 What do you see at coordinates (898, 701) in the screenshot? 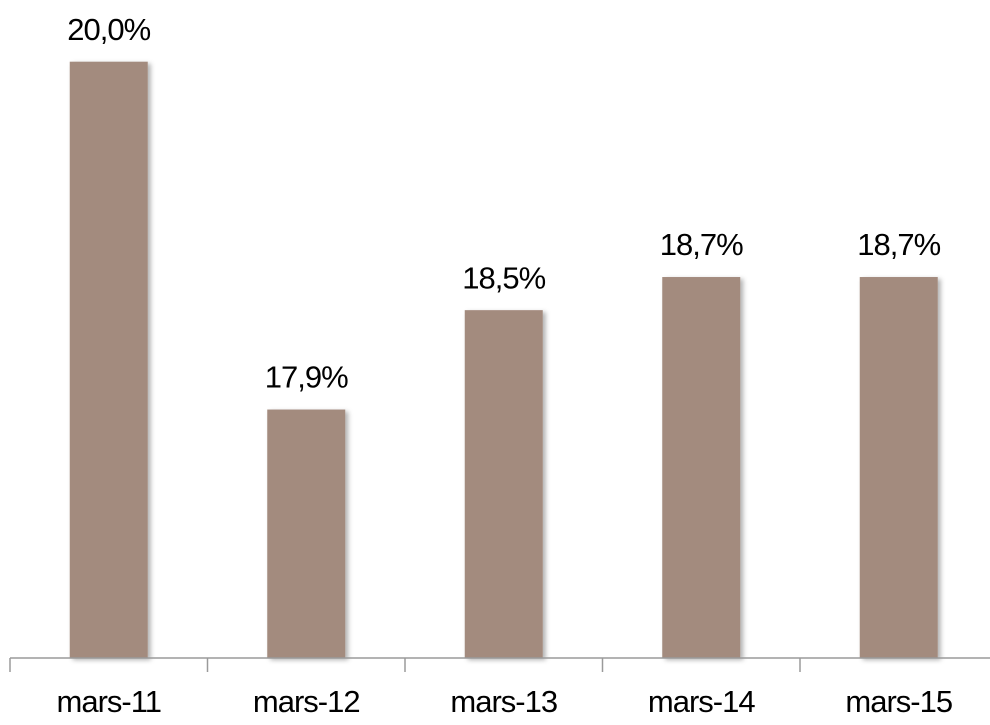
I see `x-tick-label: mars-15` at bounding box center [898, 701].